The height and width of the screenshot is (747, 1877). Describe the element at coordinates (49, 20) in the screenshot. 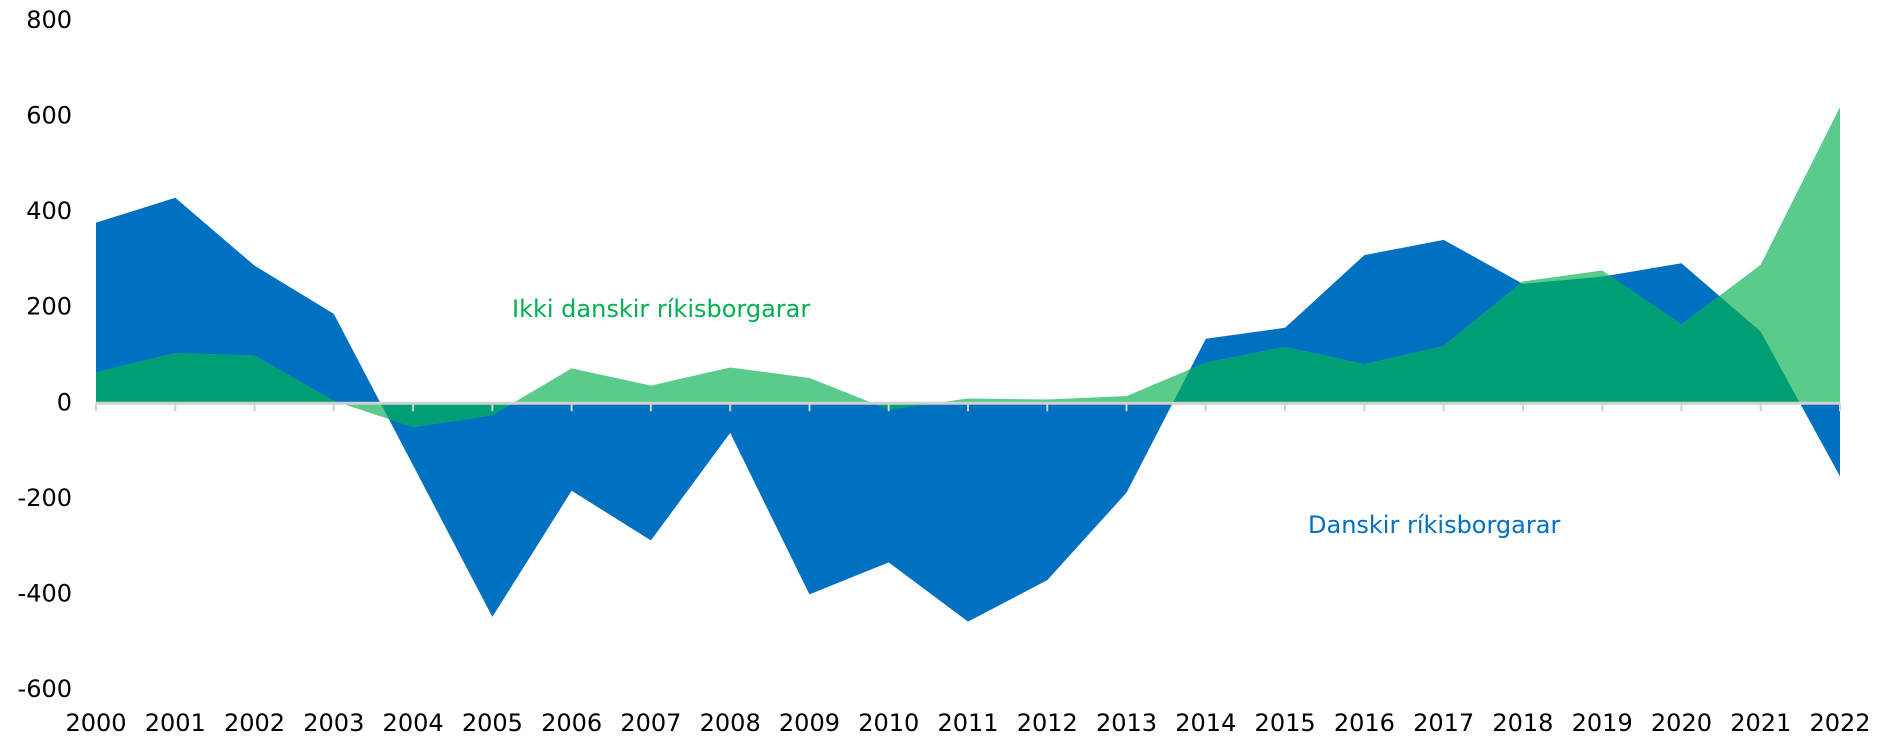

I see `y-tick-label: 800` at that location.